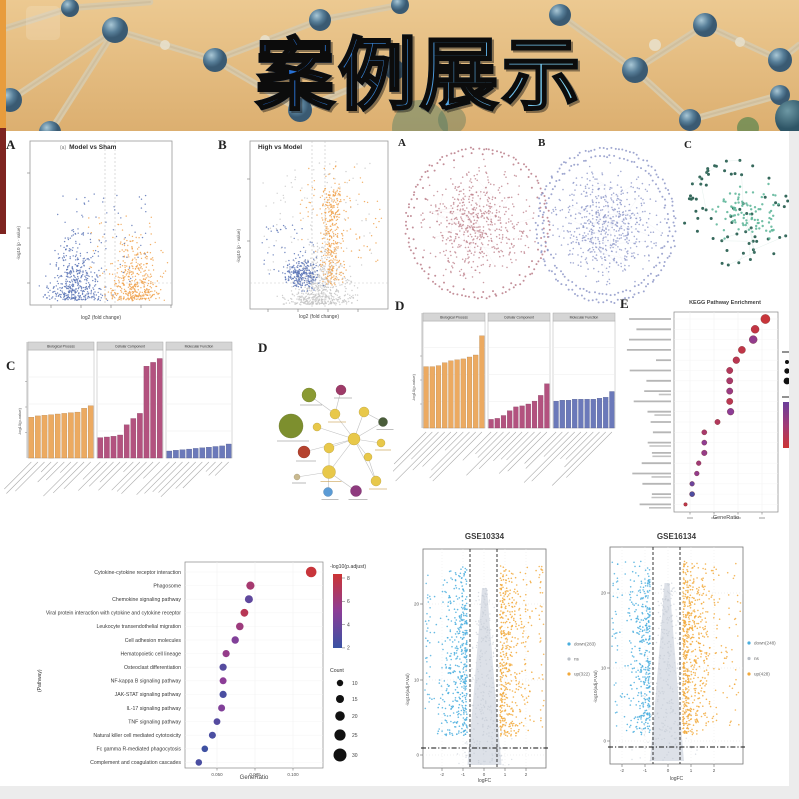  I want to click on panel-network-c: C, so click(737, 214).